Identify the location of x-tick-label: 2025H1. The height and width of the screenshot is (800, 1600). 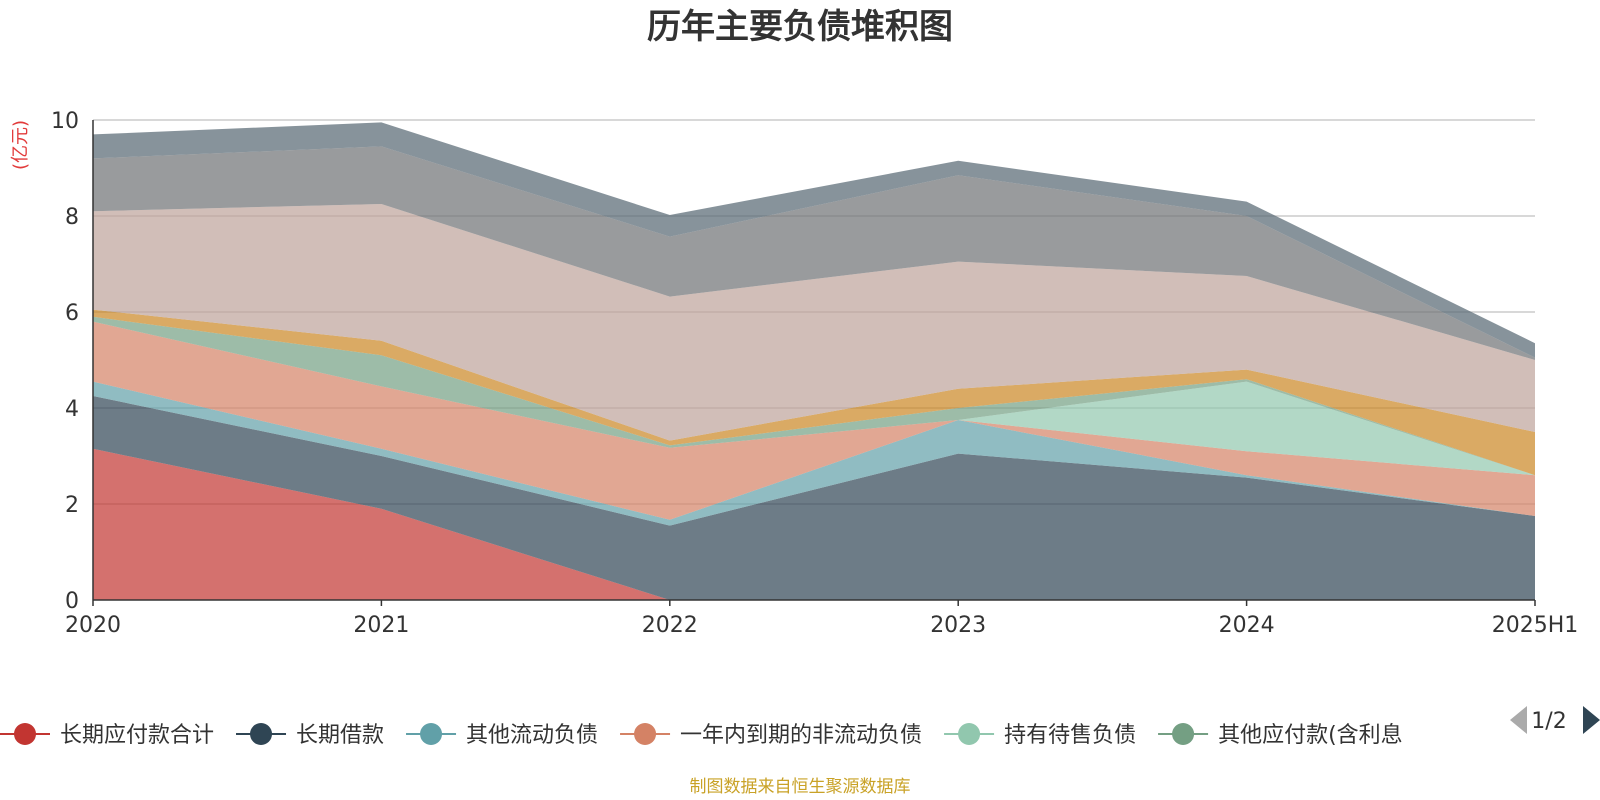
(1535, 625).